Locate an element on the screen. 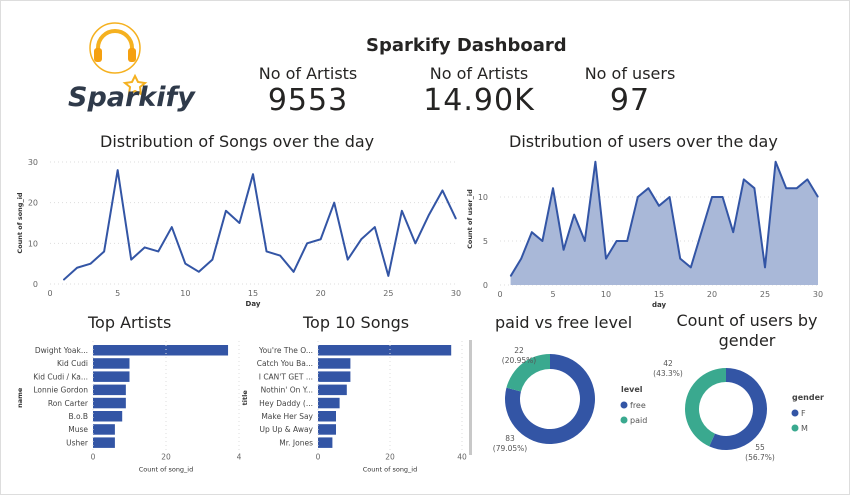 This screenshot has width=850, height=495. x-tick-label: 5 is located at coordinates (117, 293).